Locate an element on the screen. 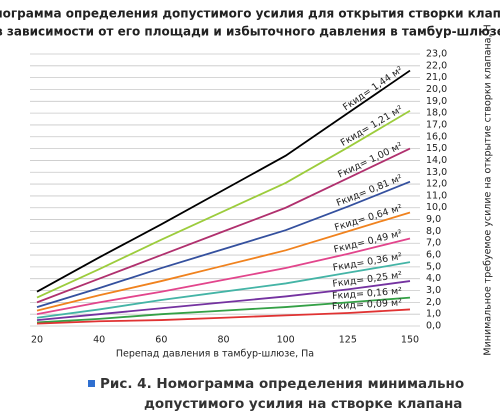  y-tick-label: 19,0 is located at coordinates (436, 101).